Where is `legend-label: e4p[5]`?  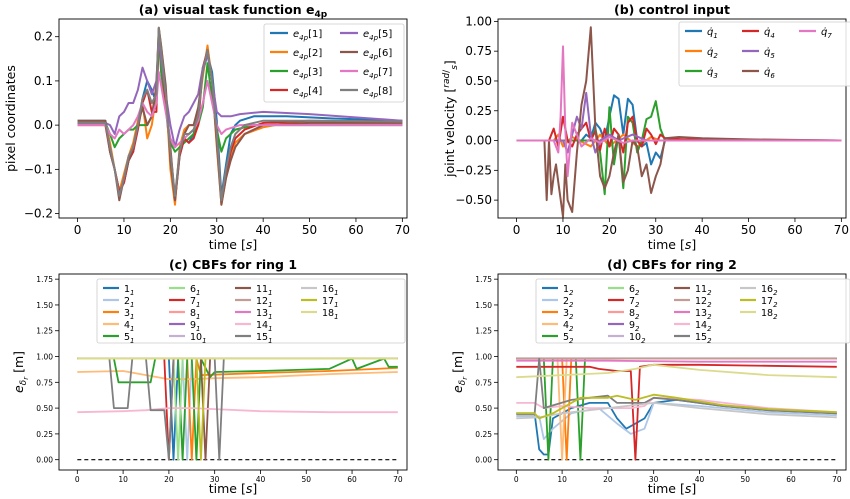
legend-label: e4p[5] is located at coordinates (377, 35).